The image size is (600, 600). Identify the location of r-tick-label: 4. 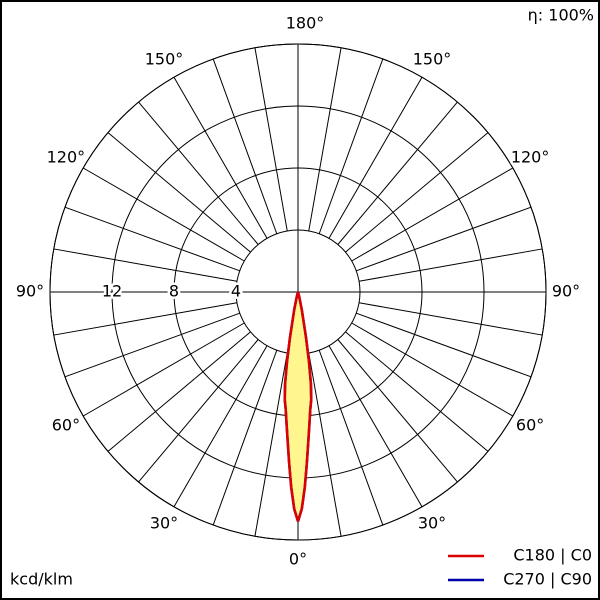
(236, 291).